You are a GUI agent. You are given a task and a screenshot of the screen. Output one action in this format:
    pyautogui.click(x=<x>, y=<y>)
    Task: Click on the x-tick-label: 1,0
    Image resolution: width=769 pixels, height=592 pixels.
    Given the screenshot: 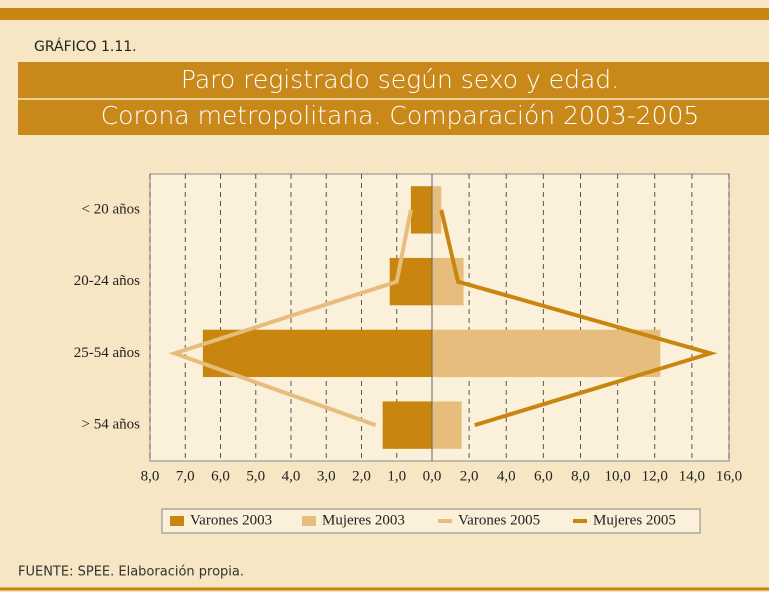 What is the action you would take?
    pyautogui.click(x=396, y=476)
    